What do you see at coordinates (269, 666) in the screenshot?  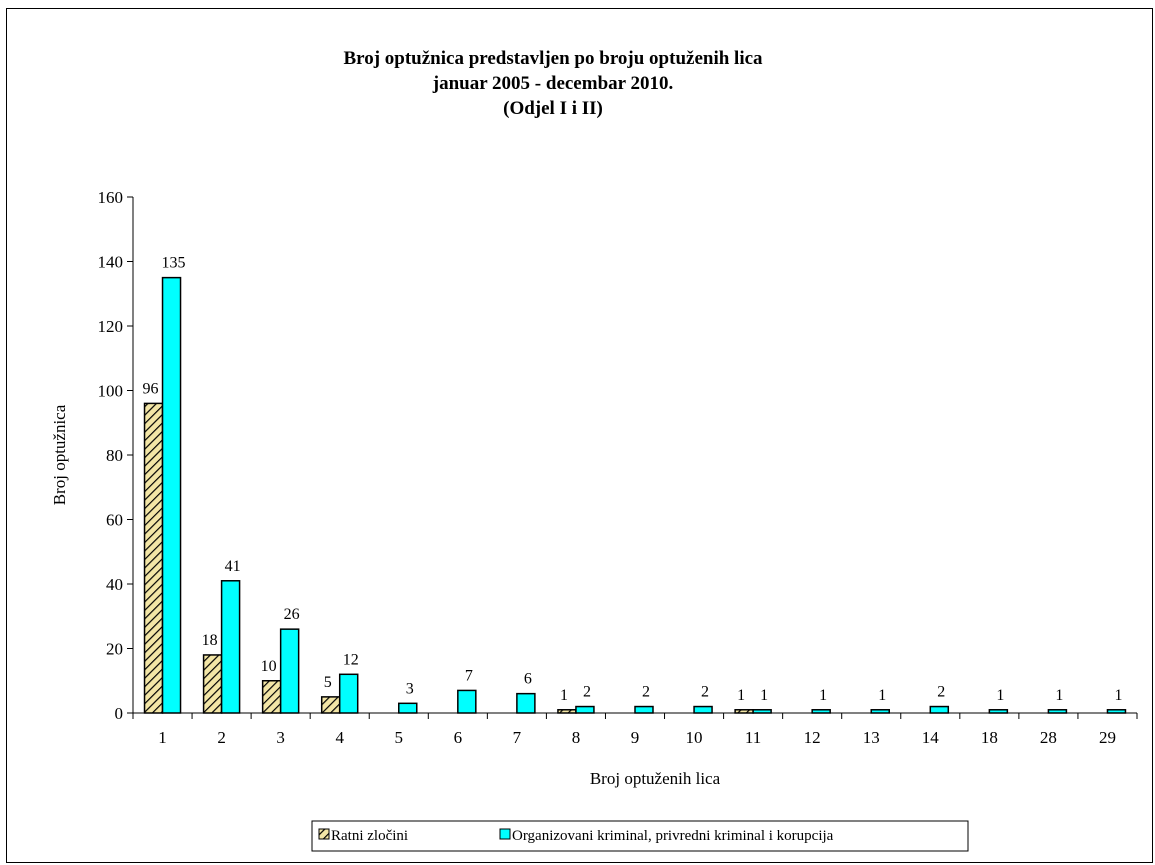 I see `data-label: 10` at bounding box center [269, 666].